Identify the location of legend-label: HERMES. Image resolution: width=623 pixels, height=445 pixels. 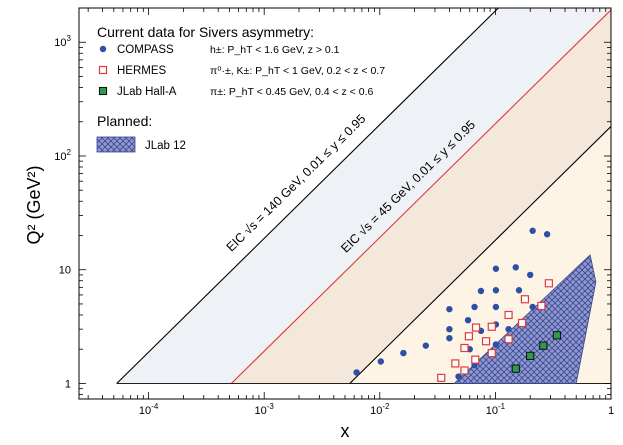
(142, 71).